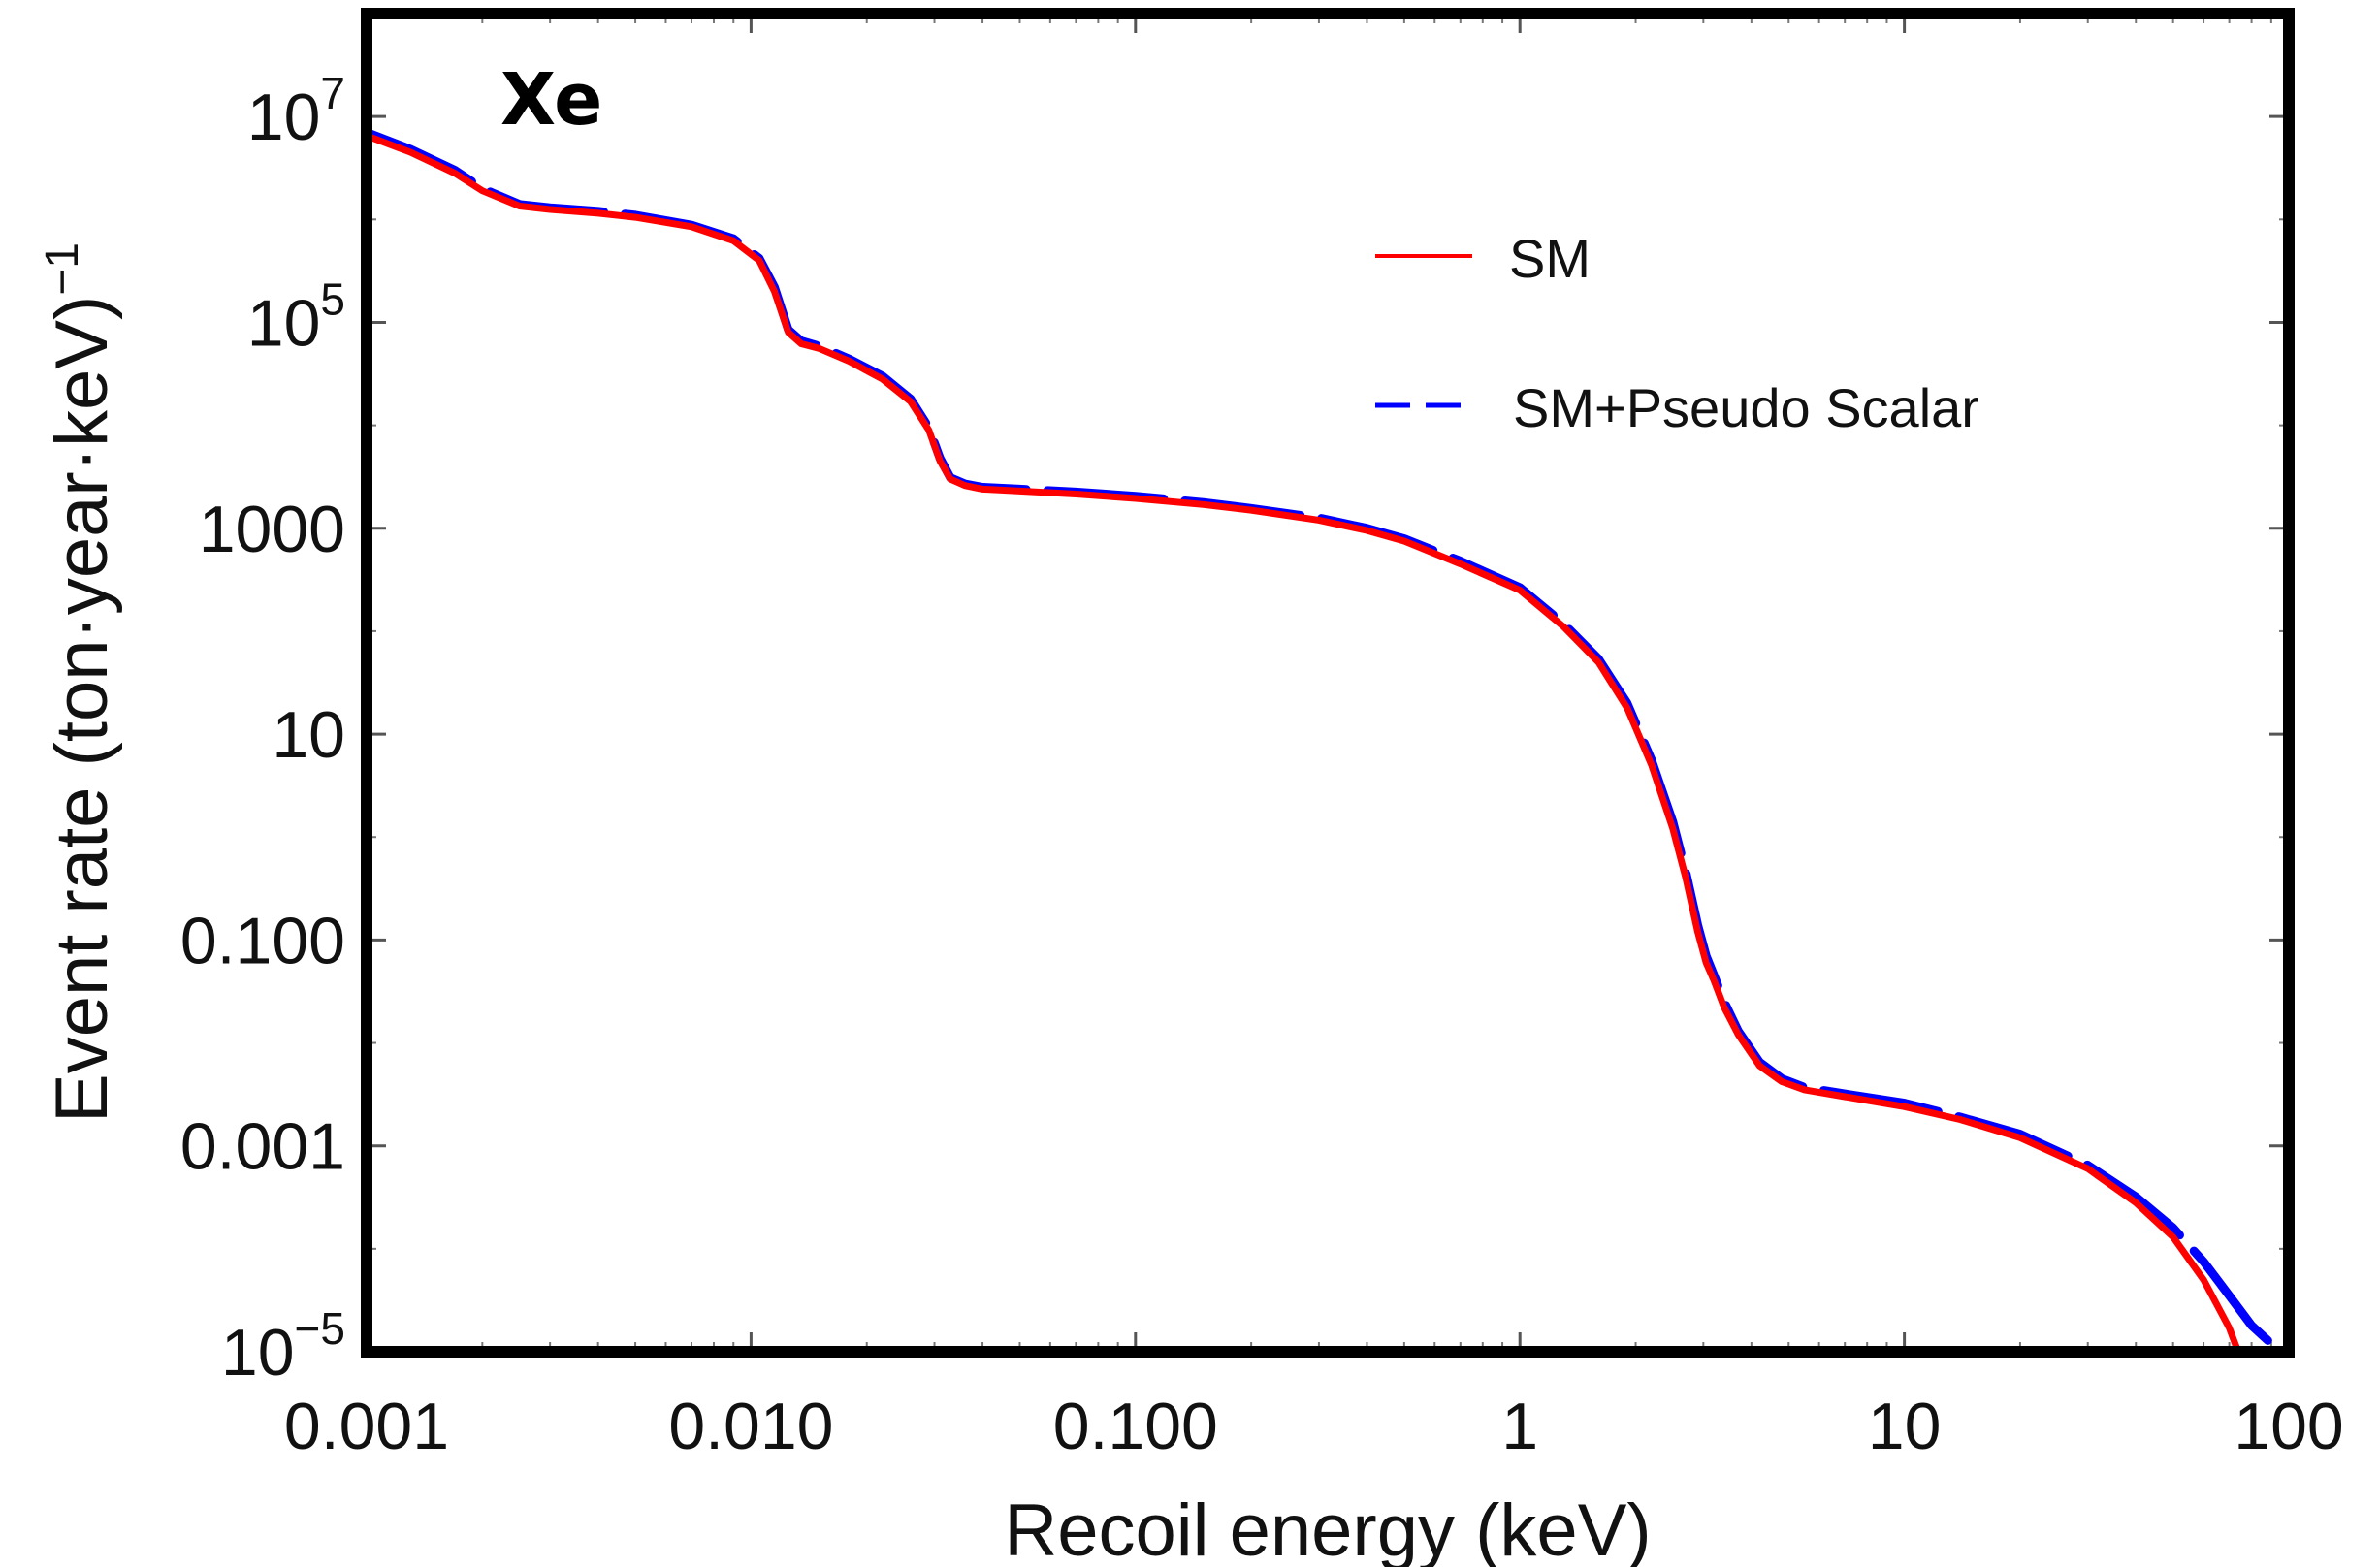 Image resolution: width=2380 pixels, height=1567 pixels. Describe the element at coordinates (262, 1147) in the screenshot. I see `y-tick-label: 0.001` at that location.